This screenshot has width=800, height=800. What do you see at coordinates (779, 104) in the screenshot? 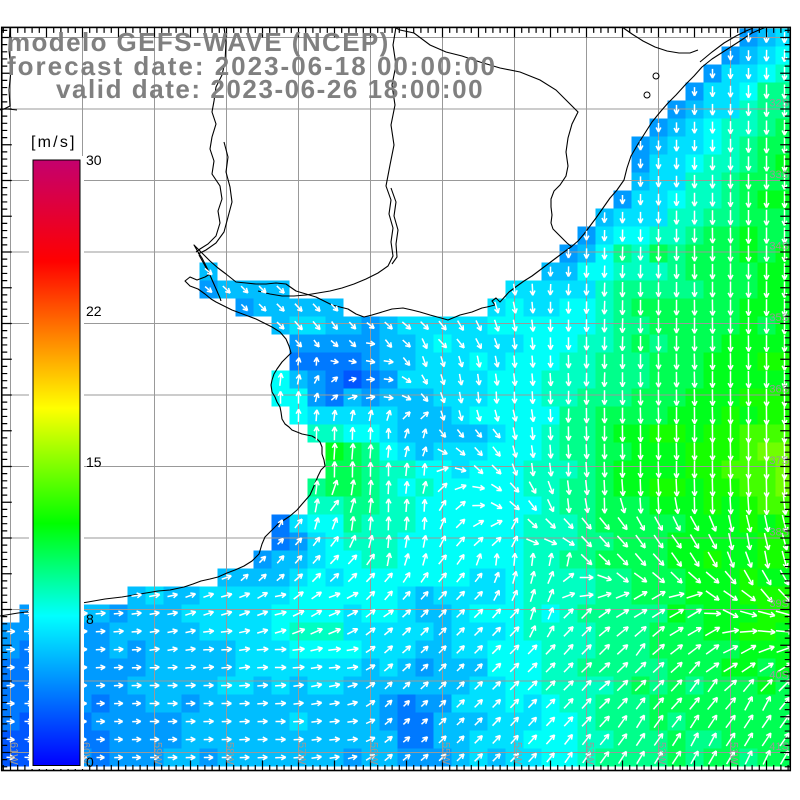
I see `svg-text: 32S` at bounding box center [779, 104].